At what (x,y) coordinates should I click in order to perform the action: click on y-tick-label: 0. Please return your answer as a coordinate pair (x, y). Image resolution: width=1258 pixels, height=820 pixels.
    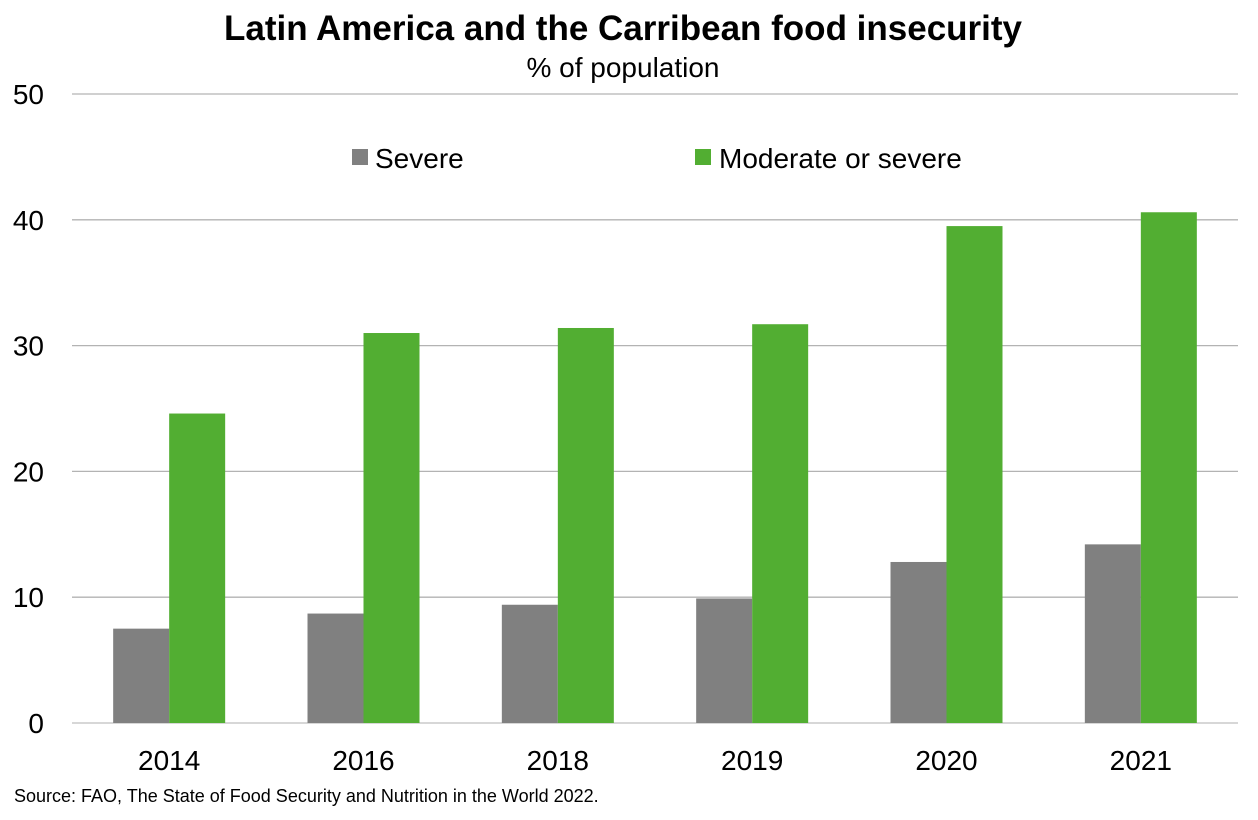
    Looking at the image, I should click on (36, 723).